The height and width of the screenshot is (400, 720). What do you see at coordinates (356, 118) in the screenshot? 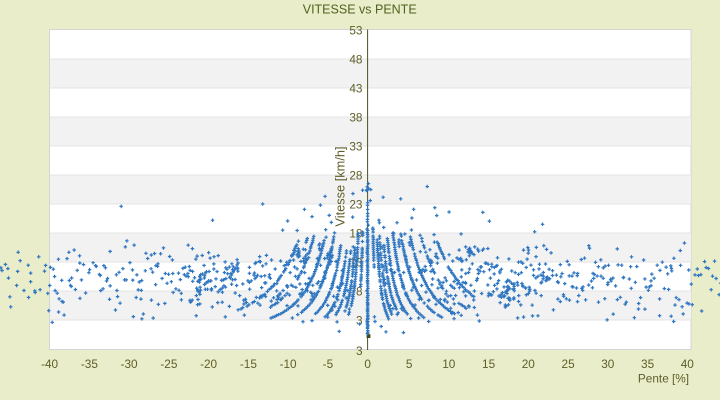
I see `svg-text: 38` at bounding box center [356, 118].